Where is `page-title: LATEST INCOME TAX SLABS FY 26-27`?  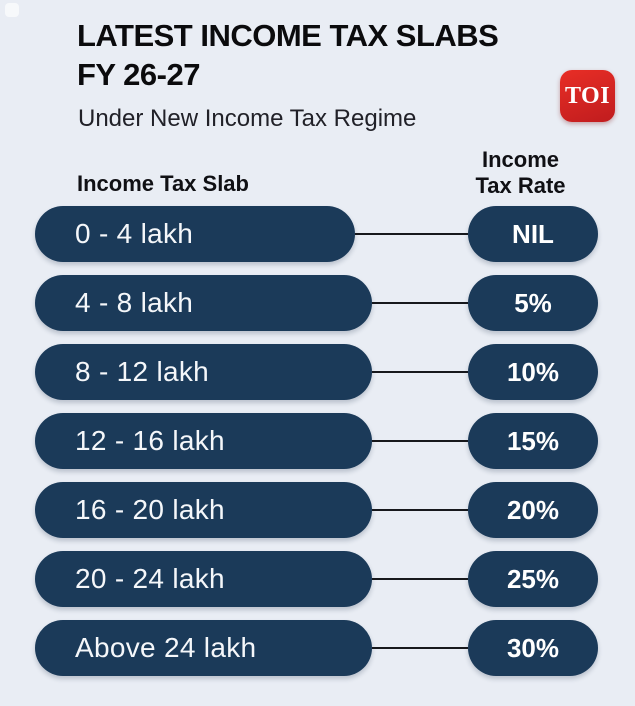 page-title: LATEST INCOME TAX SLABS FY 26-27 is located at coordinates (288, 55).